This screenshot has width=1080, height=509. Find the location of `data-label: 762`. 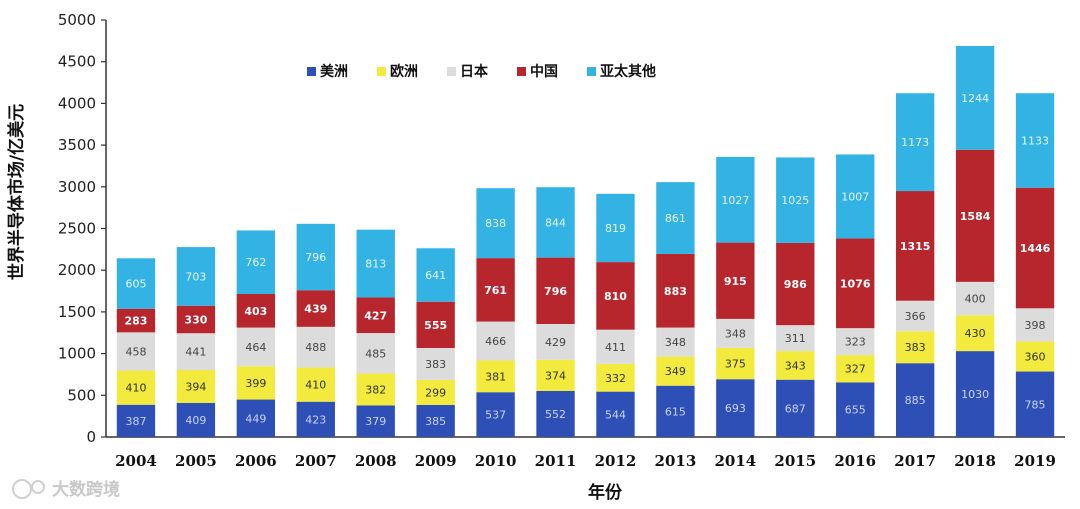

data-label: 762 is located at coordinates (255, 262).